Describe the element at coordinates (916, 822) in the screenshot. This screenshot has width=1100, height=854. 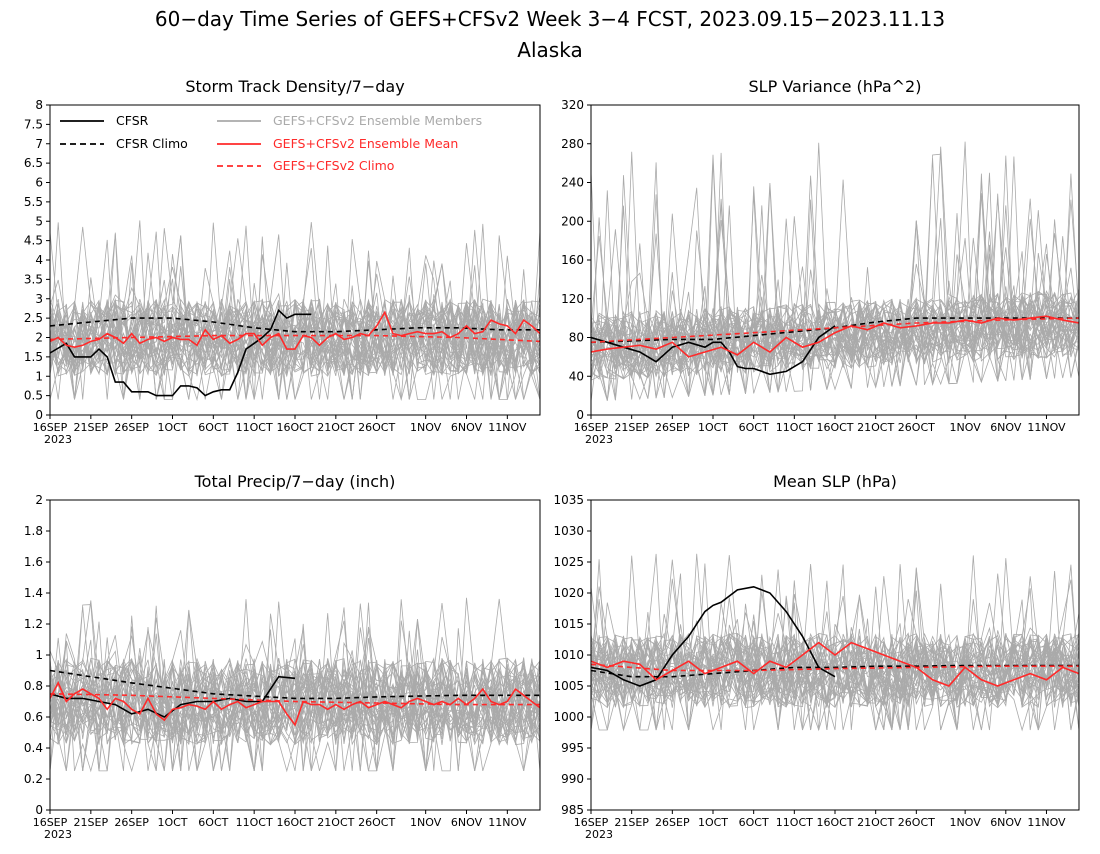
I see `x-tick-label: 26OCT` at that location.